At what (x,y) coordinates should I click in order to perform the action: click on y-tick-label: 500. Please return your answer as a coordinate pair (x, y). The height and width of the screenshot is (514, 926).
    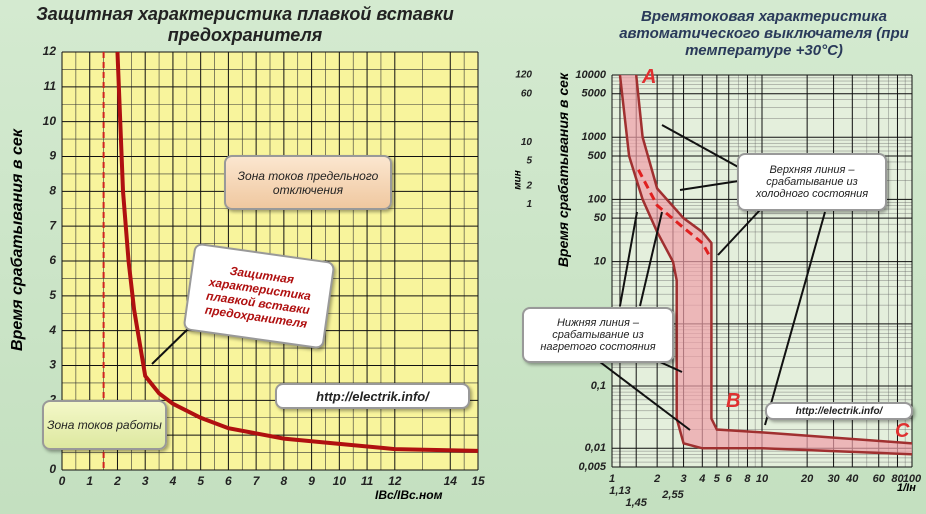
    Looking at the image, I should click on (597, 156).